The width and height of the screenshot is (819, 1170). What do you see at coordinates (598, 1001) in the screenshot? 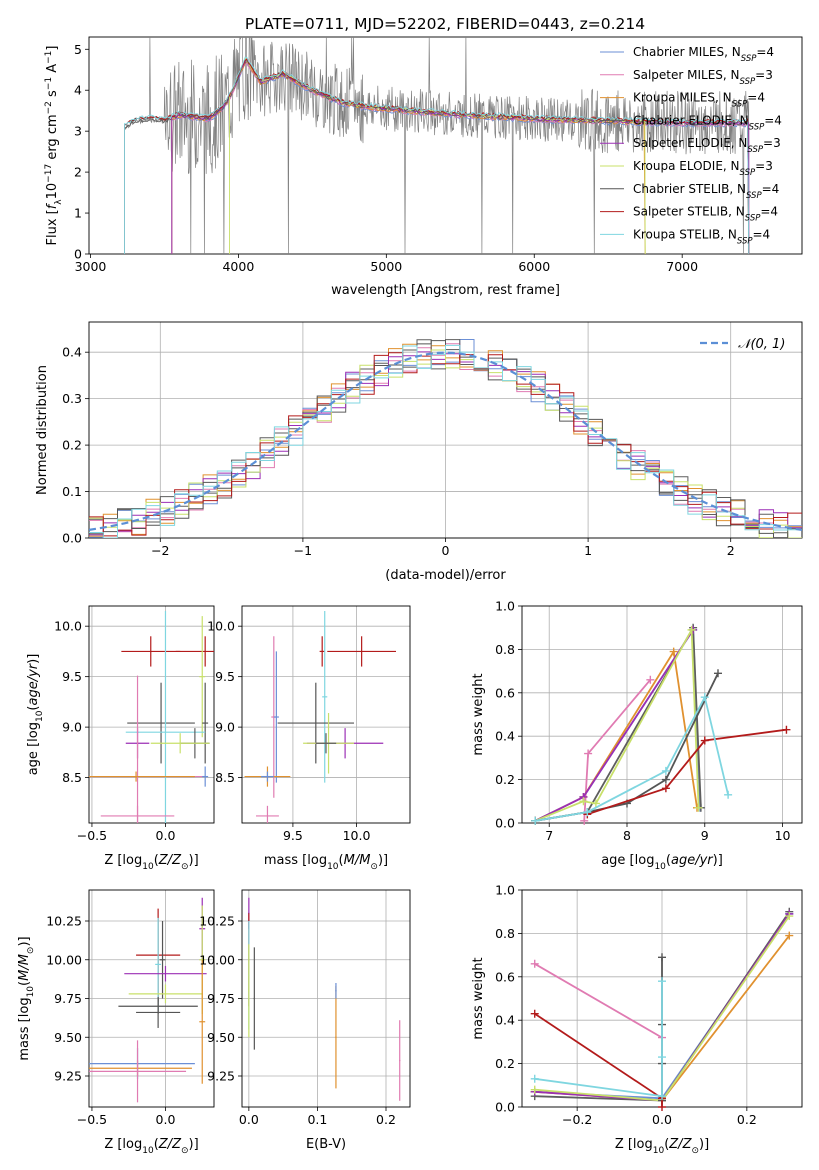
I see `series-line` at bounding box center [598, 1001].